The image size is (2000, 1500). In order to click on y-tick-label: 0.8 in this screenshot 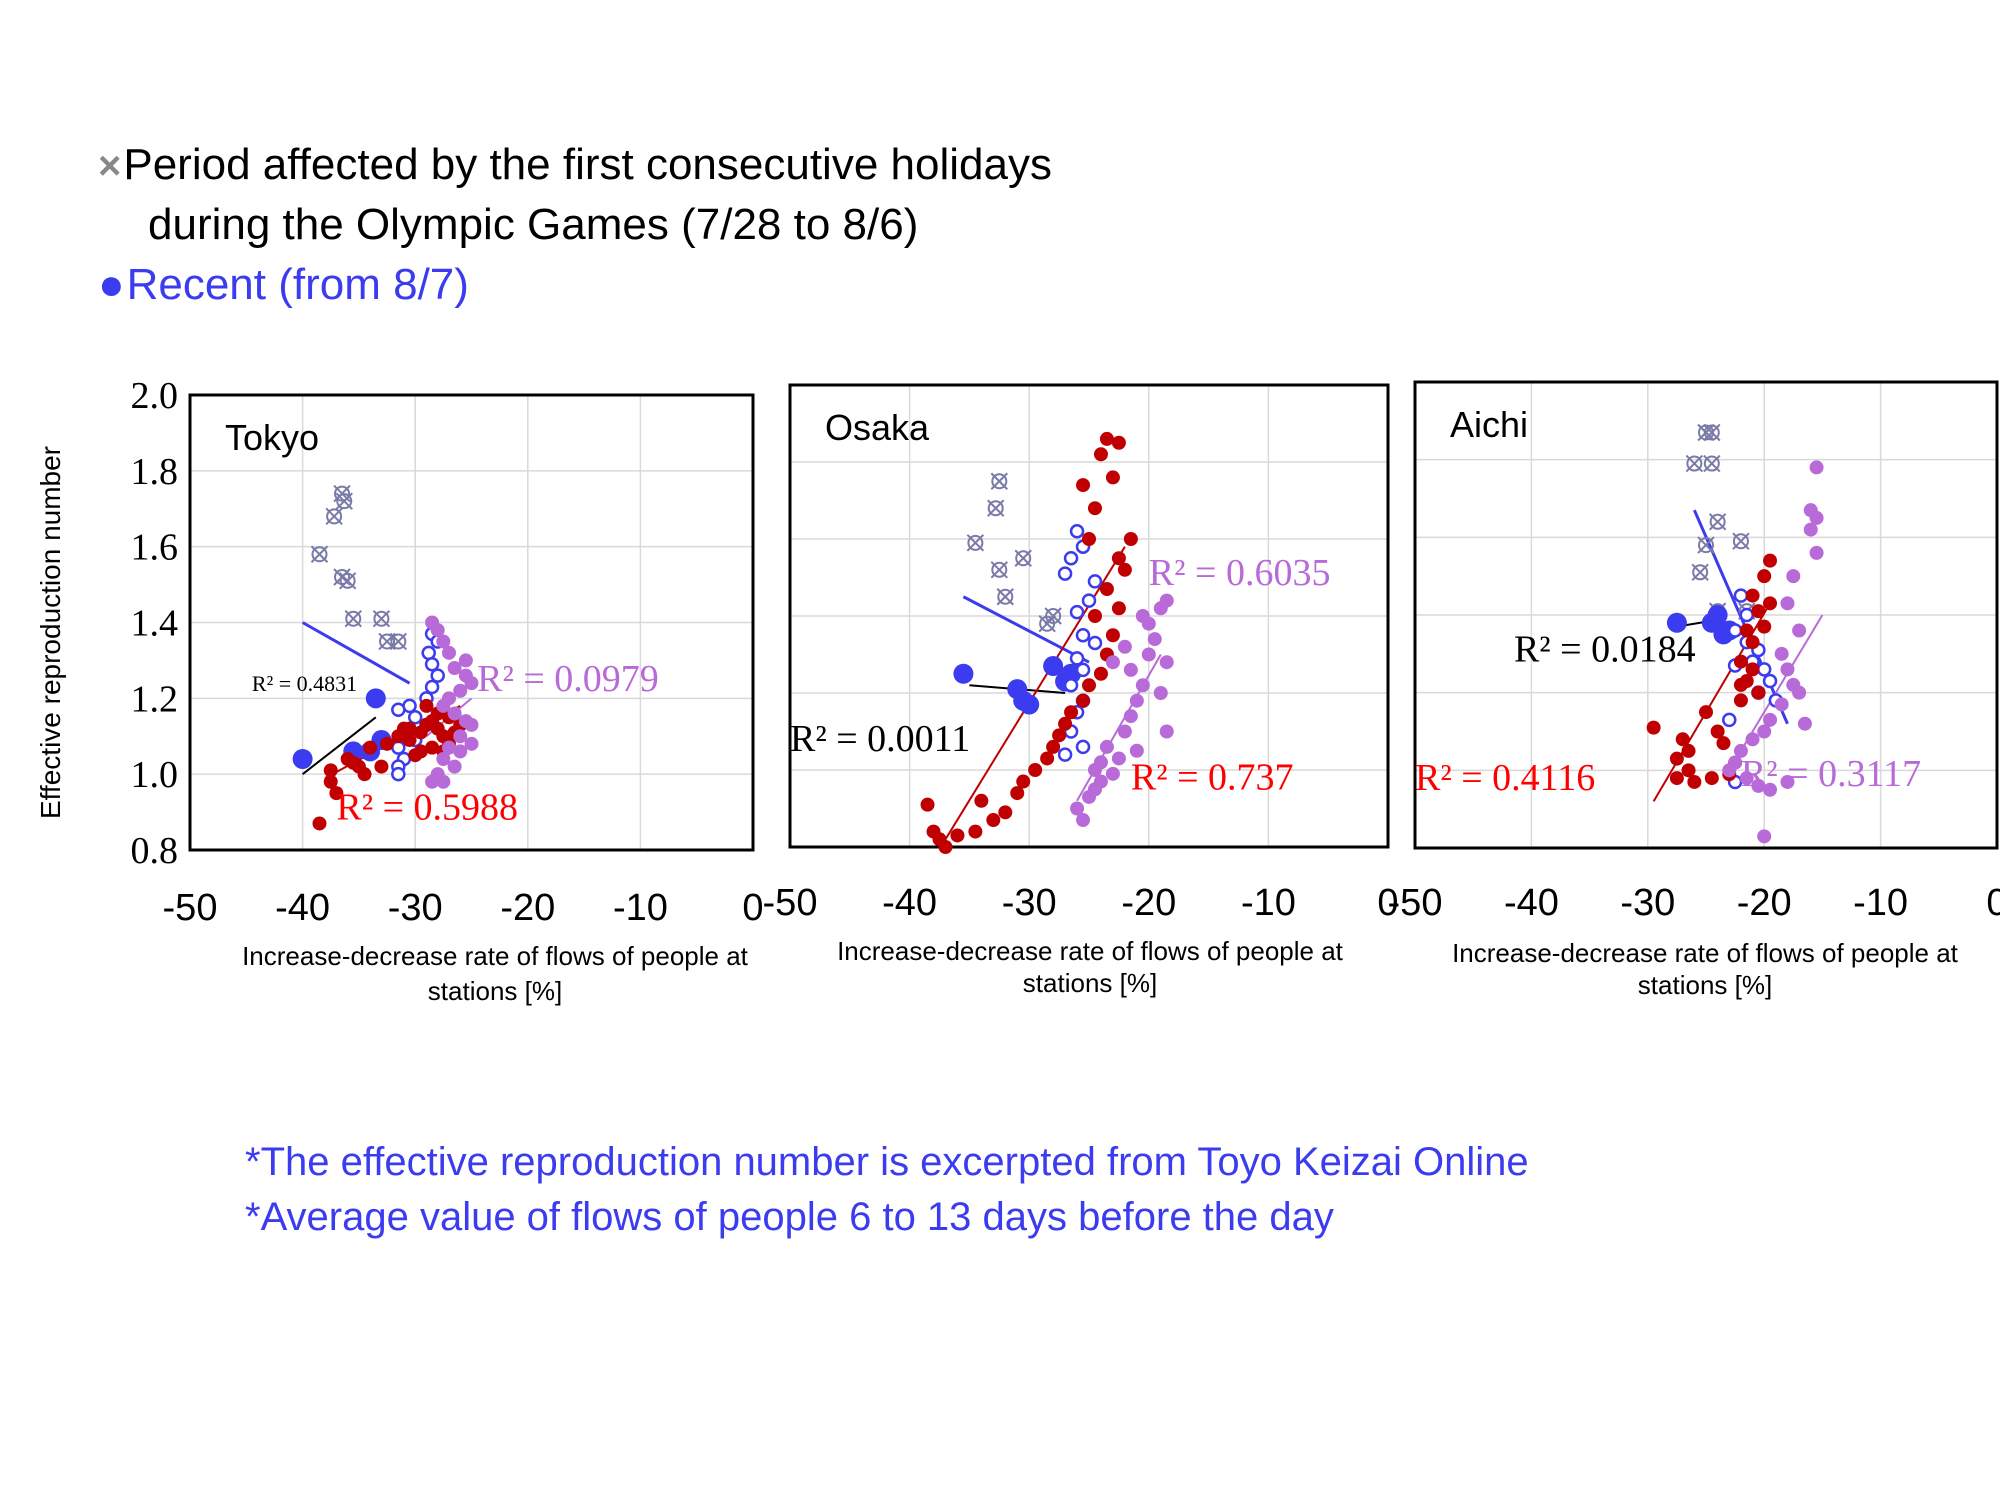, I will do `click(155, 851)`.